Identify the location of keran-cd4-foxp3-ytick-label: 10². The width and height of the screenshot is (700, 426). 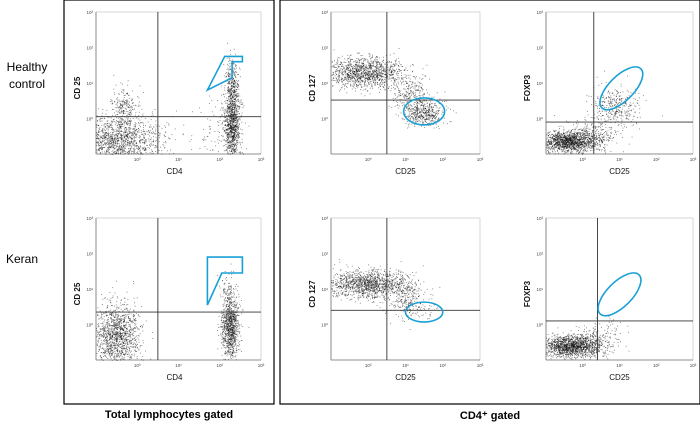
(539, 254).